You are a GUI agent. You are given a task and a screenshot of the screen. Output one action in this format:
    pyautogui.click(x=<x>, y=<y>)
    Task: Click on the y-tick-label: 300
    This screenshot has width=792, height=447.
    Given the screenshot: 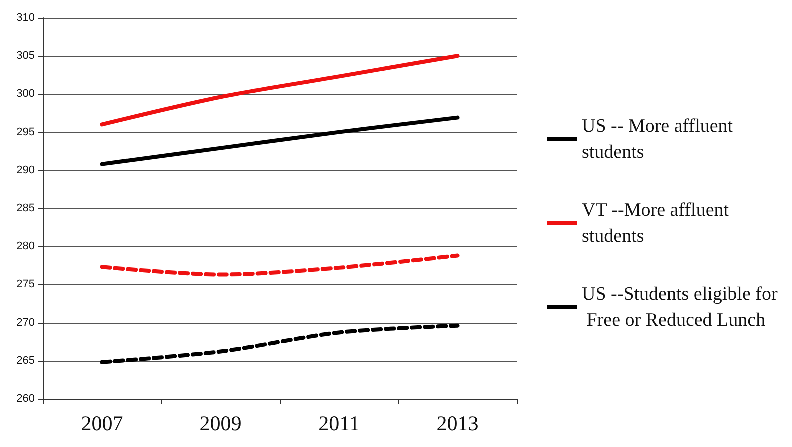 What is the action you would take?
    pyautogui.click(x=25, y=94)
    